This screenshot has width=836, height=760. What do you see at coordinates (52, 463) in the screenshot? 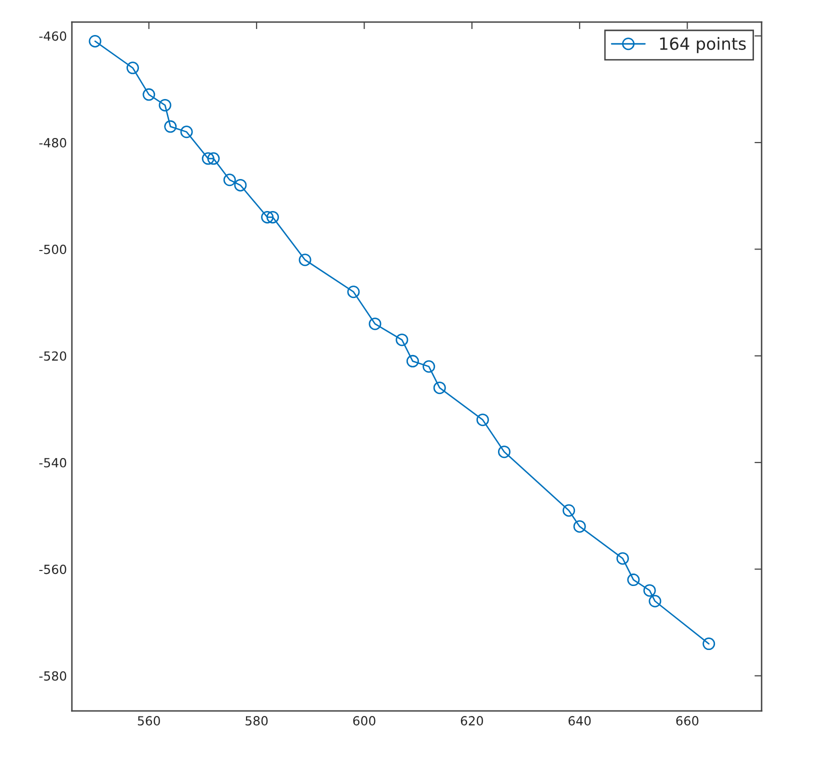
I see `y-tick-label: -540` at bounding box center [52, 463].